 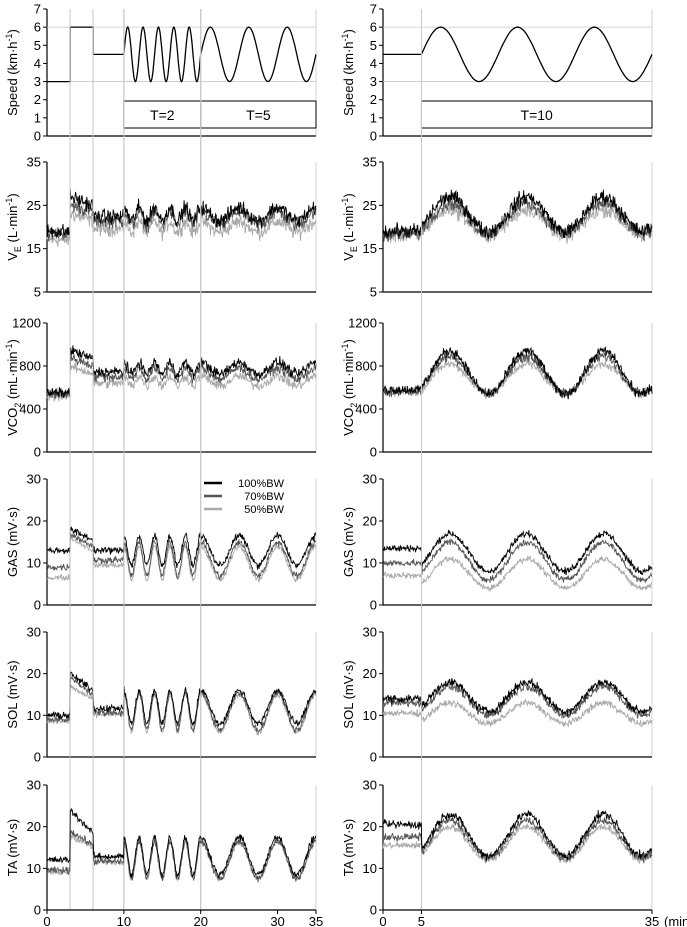 I want to click on y-tick-label: 4, so click(x=373, y=63).